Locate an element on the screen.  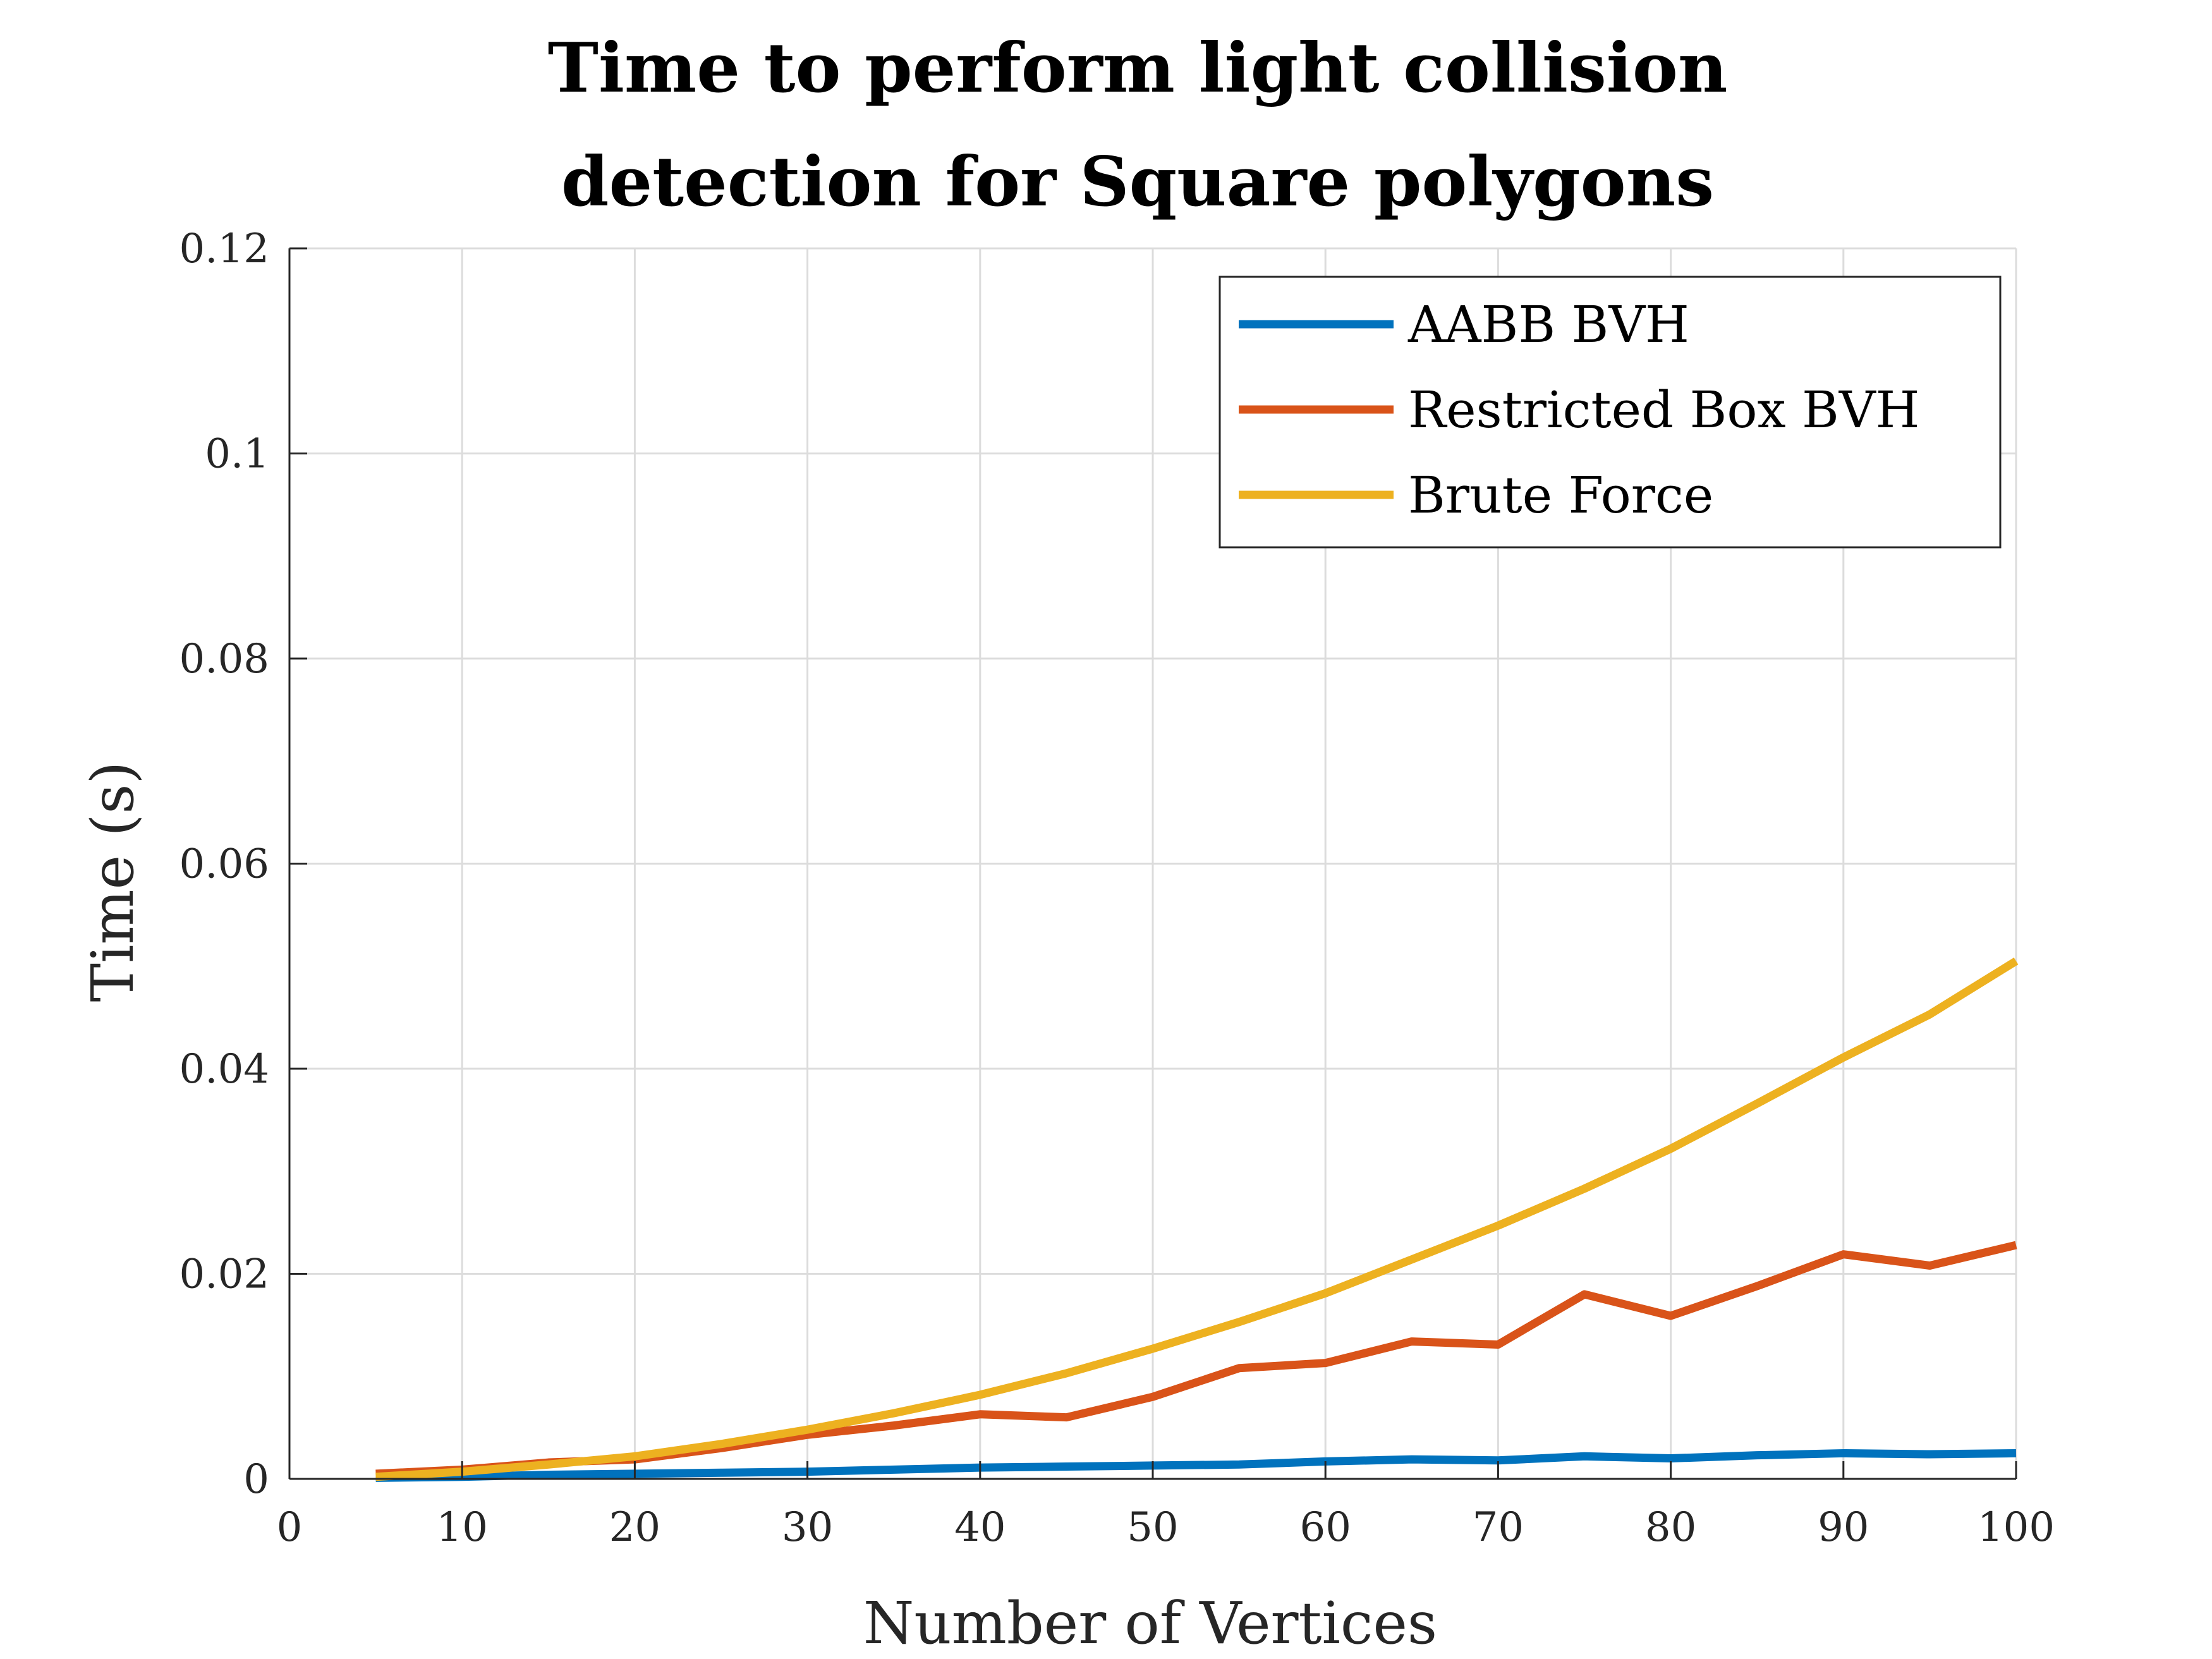
chart-title-line-1: Time to perform light collision is located at coordinates (1138, 68).